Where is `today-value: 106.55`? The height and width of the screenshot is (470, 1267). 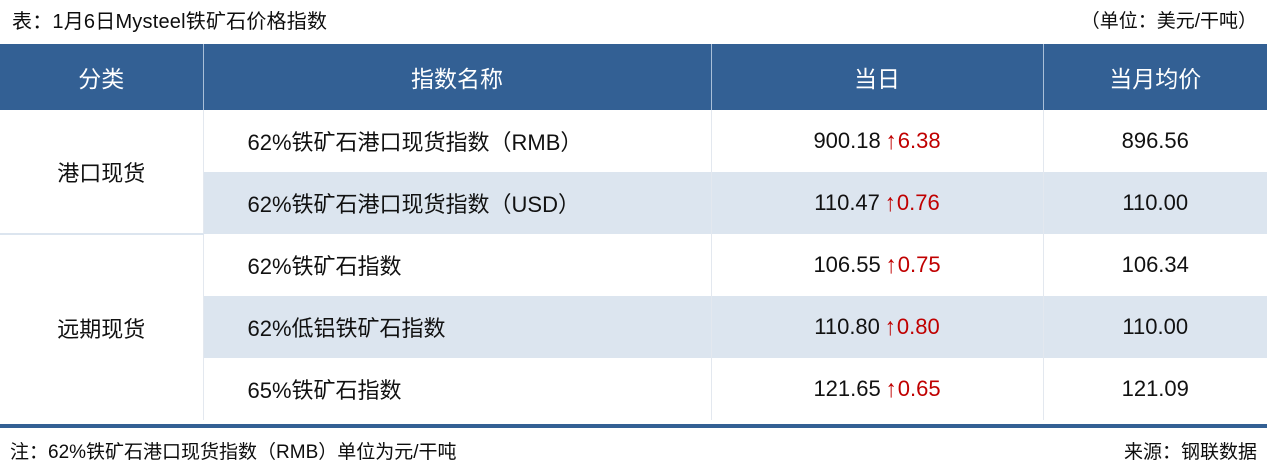 today-value: 106.55 is located at coordinates (847, 264).